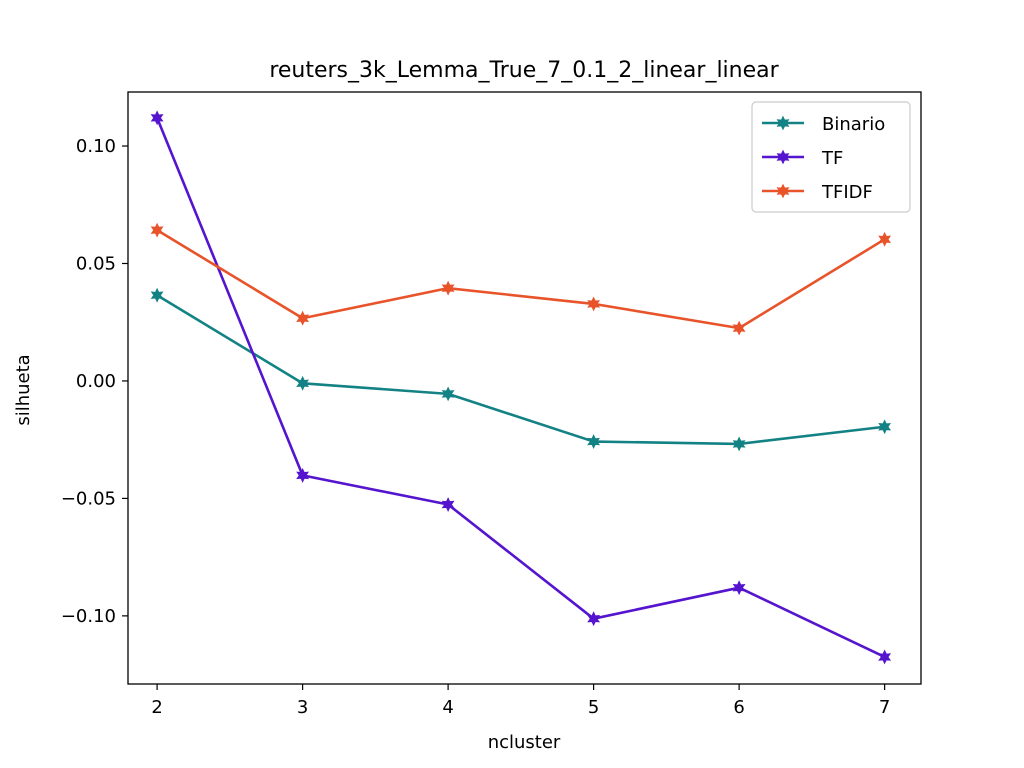 This screenshot has width=1024, height=768. What do you see at coordinates (817, 192) in the screenshot?
I see `legend-entry-tfidf: TFIDF` at bounding box center [817, 192].